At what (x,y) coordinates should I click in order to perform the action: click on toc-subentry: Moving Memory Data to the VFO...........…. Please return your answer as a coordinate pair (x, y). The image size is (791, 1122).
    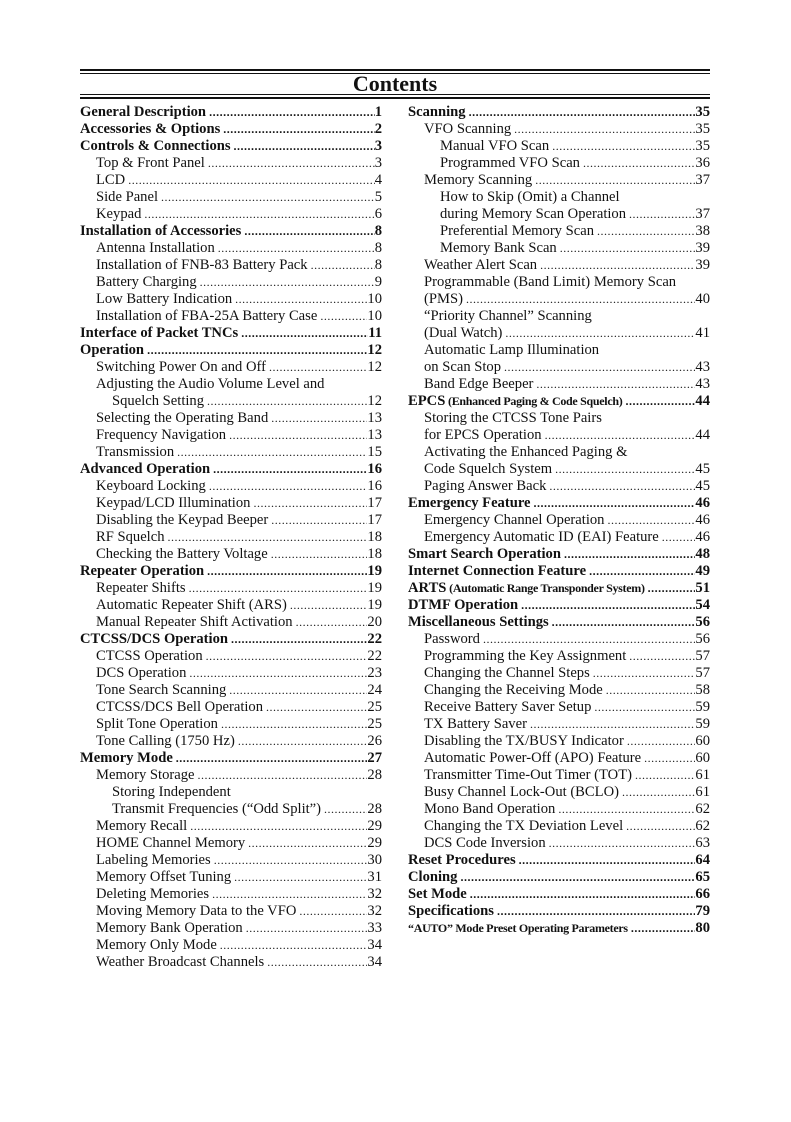
    Looking at the image, I should click on (231, 911).